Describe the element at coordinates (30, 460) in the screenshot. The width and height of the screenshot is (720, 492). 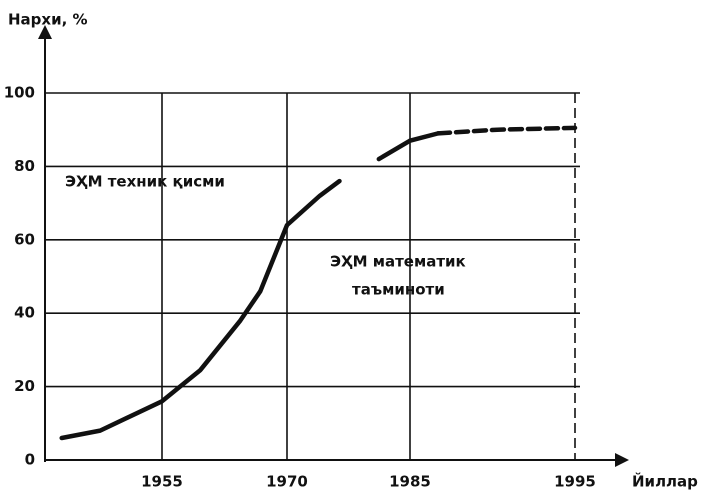
I see `y-tick-label: 0` at that location.